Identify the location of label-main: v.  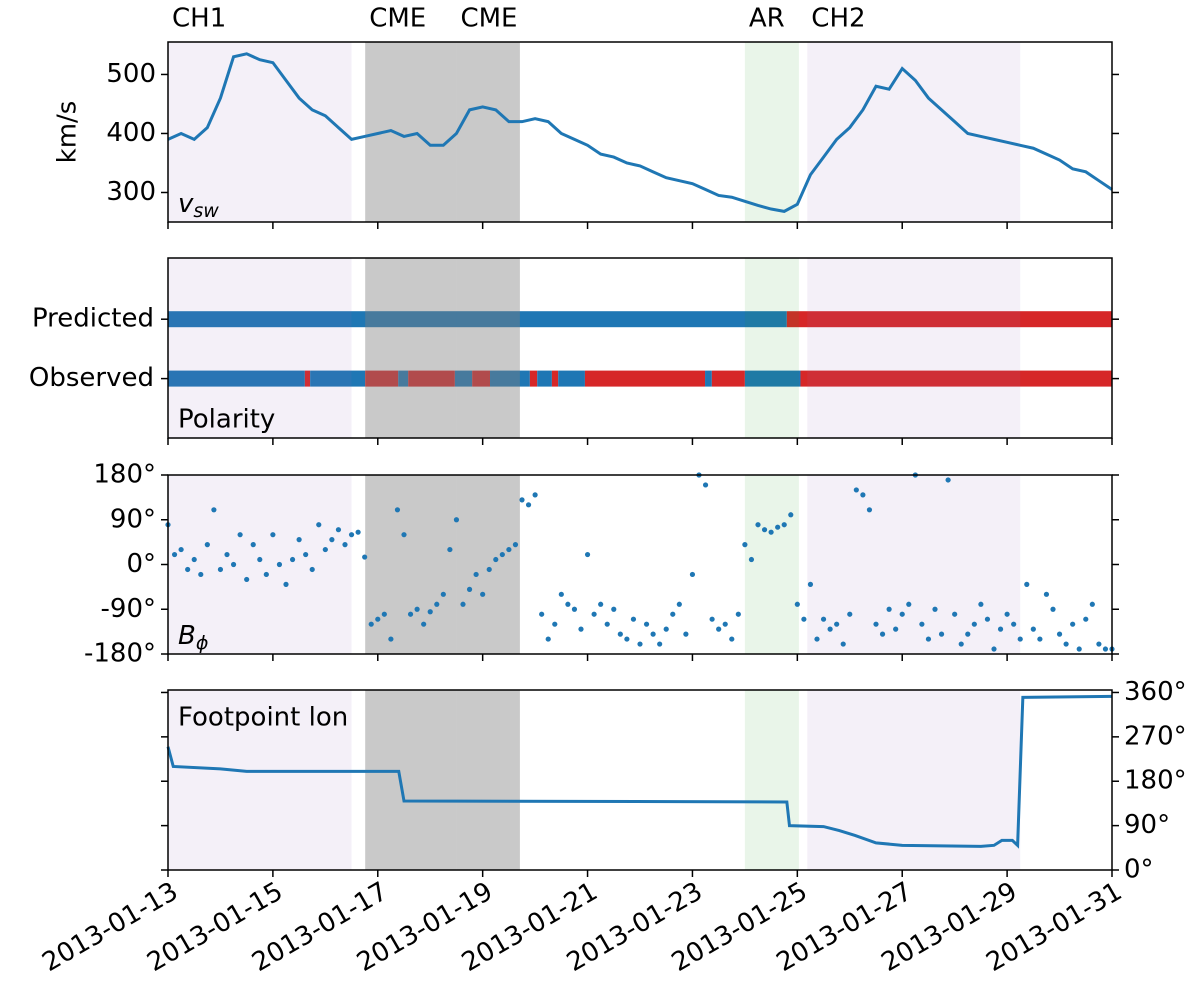
(186, 204).